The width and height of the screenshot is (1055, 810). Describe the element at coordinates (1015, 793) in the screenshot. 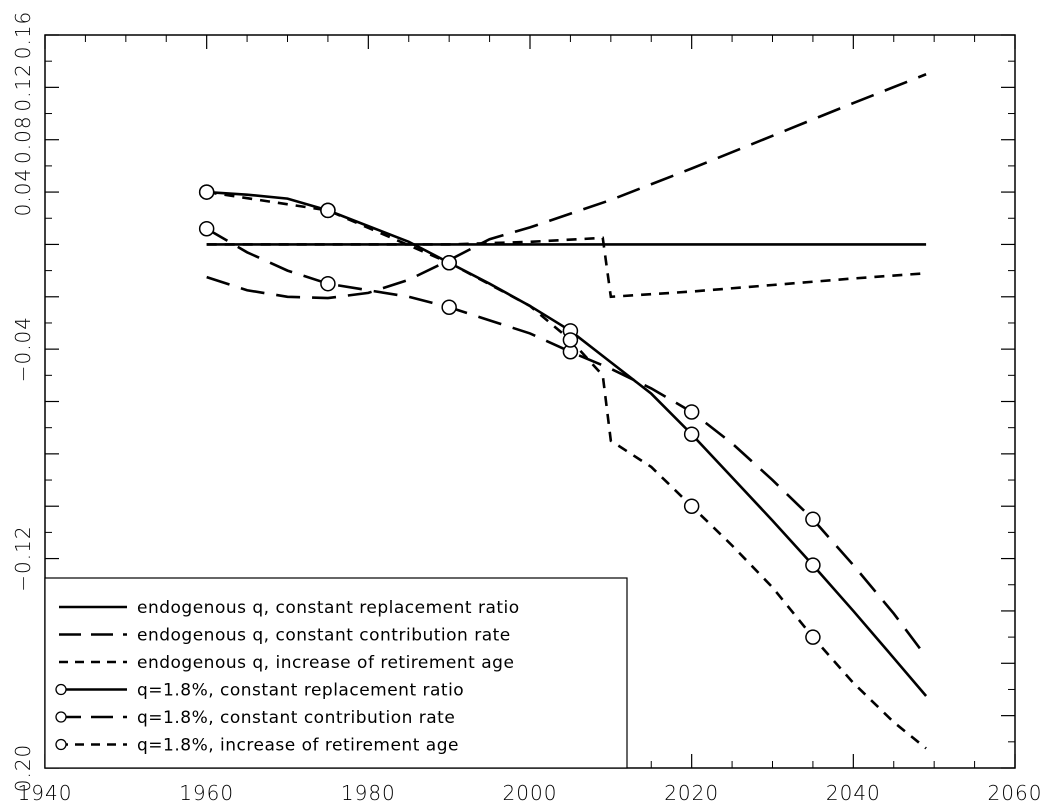

I see `x-tick-label: 2060` at that location.